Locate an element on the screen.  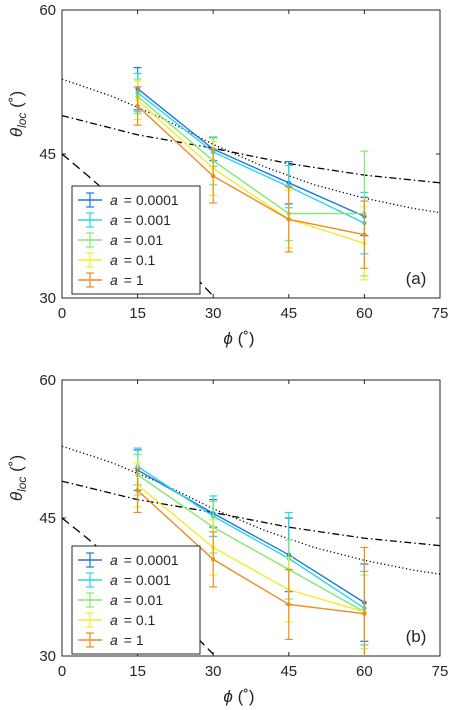
panel-label: (b) is located at coordinates (416, 636).